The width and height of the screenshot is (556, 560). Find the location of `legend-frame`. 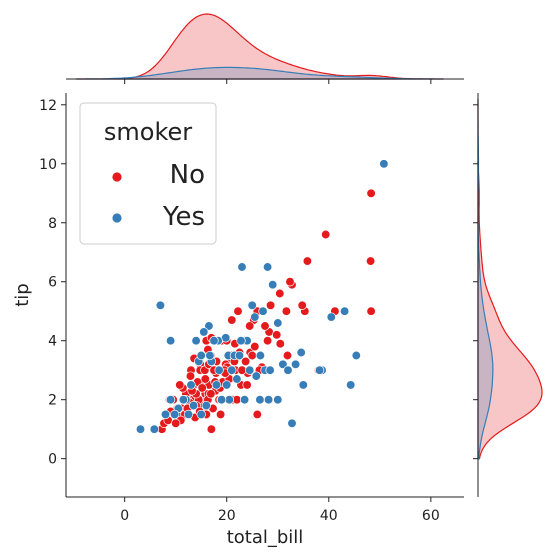

legend-frame is located at coordinates (148, 173).